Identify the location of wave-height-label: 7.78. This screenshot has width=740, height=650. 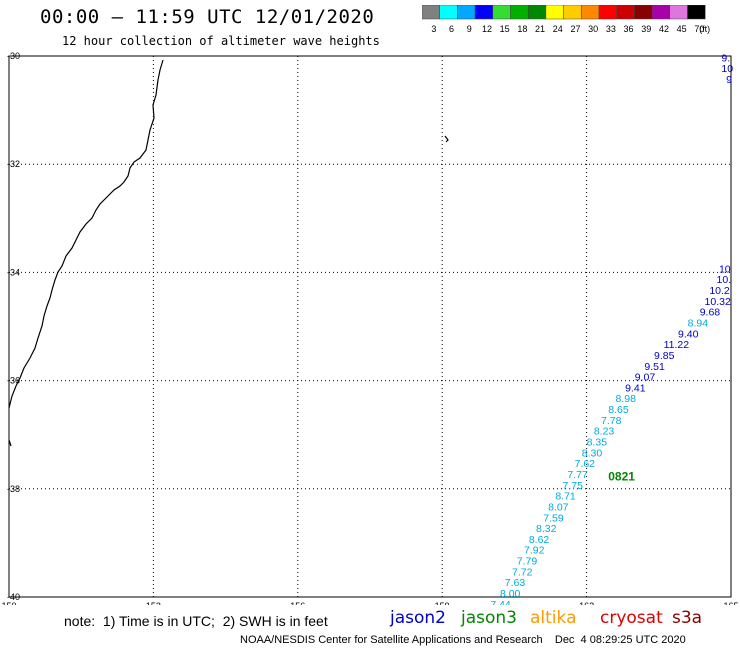
(611, 421).